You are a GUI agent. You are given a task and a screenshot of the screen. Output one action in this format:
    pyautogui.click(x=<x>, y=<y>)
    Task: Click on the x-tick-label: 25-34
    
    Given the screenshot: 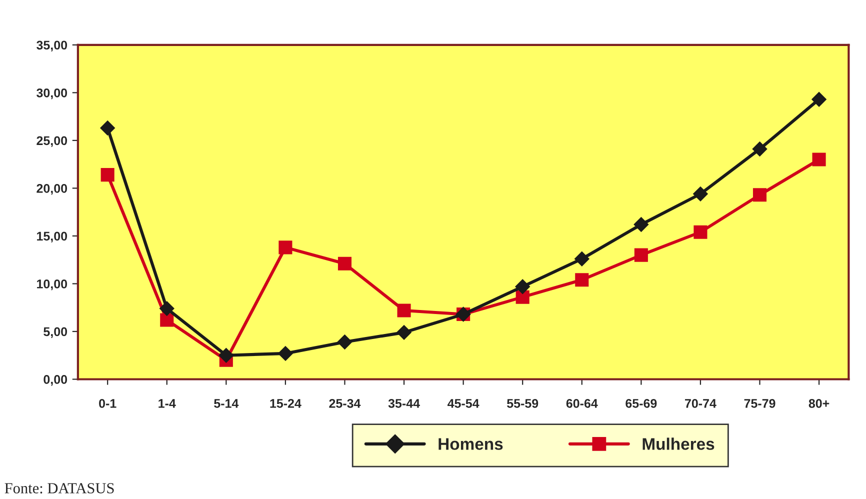 What is the action you would take?
    pyautogui.click(x=345, y=403)
    